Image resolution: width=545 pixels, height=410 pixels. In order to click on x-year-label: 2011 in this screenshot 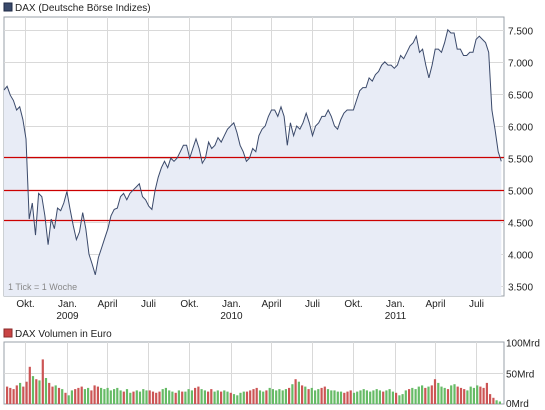, I will do `click(396, 316)`.